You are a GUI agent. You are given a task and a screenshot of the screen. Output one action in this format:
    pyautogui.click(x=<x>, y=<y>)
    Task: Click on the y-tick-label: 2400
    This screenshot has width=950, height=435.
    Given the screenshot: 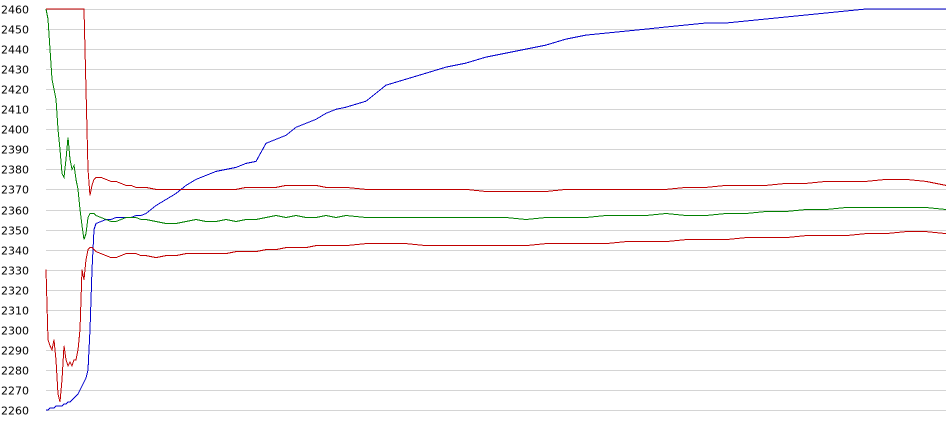 What is the action you would take?
    pyautogui.click(x=15, y=130)
    